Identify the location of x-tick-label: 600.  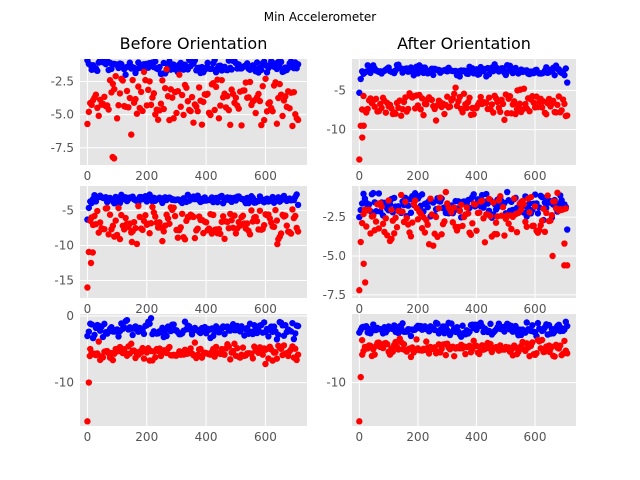
(265, 176).